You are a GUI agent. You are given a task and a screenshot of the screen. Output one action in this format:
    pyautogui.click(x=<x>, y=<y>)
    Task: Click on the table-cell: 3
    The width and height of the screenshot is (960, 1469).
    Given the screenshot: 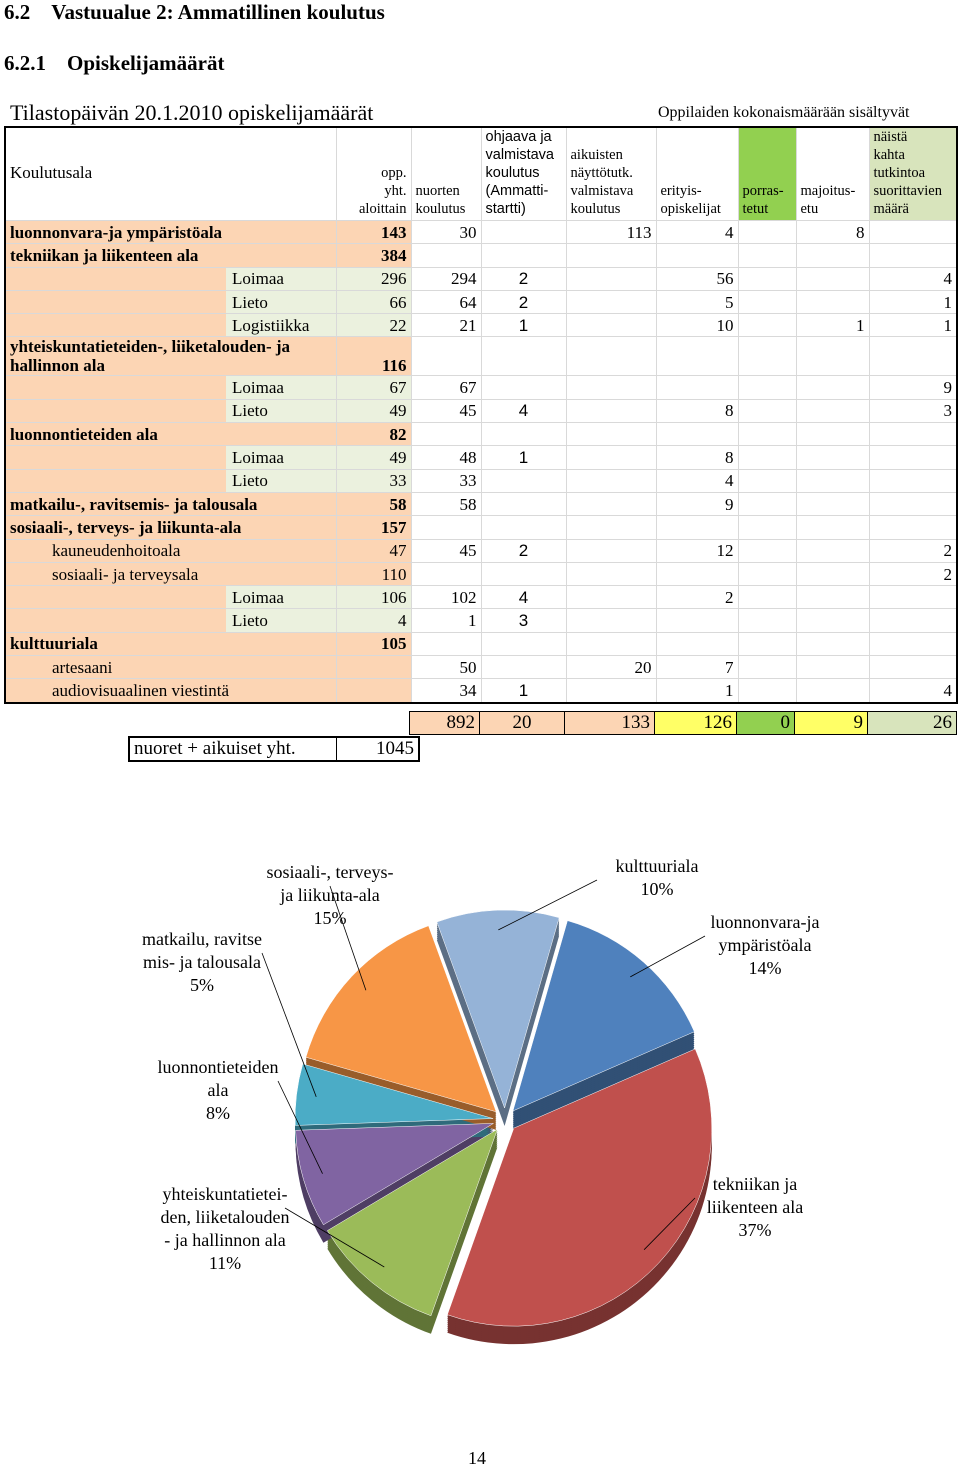 What is the action you would take?
    pyautogui.click(x=913, y=411)
    